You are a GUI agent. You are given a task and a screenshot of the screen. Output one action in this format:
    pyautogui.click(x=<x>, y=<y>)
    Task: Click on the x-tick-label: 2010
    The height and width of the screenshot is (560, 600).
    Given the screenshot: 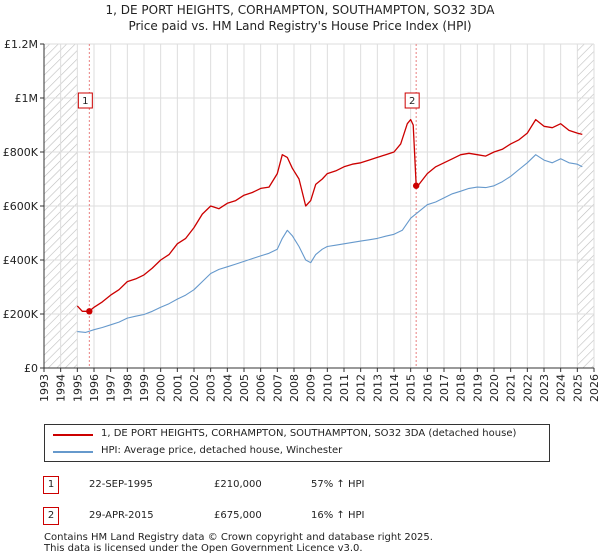 What is the action you would take?
    pyautogui.click(x=327, y=388)
    